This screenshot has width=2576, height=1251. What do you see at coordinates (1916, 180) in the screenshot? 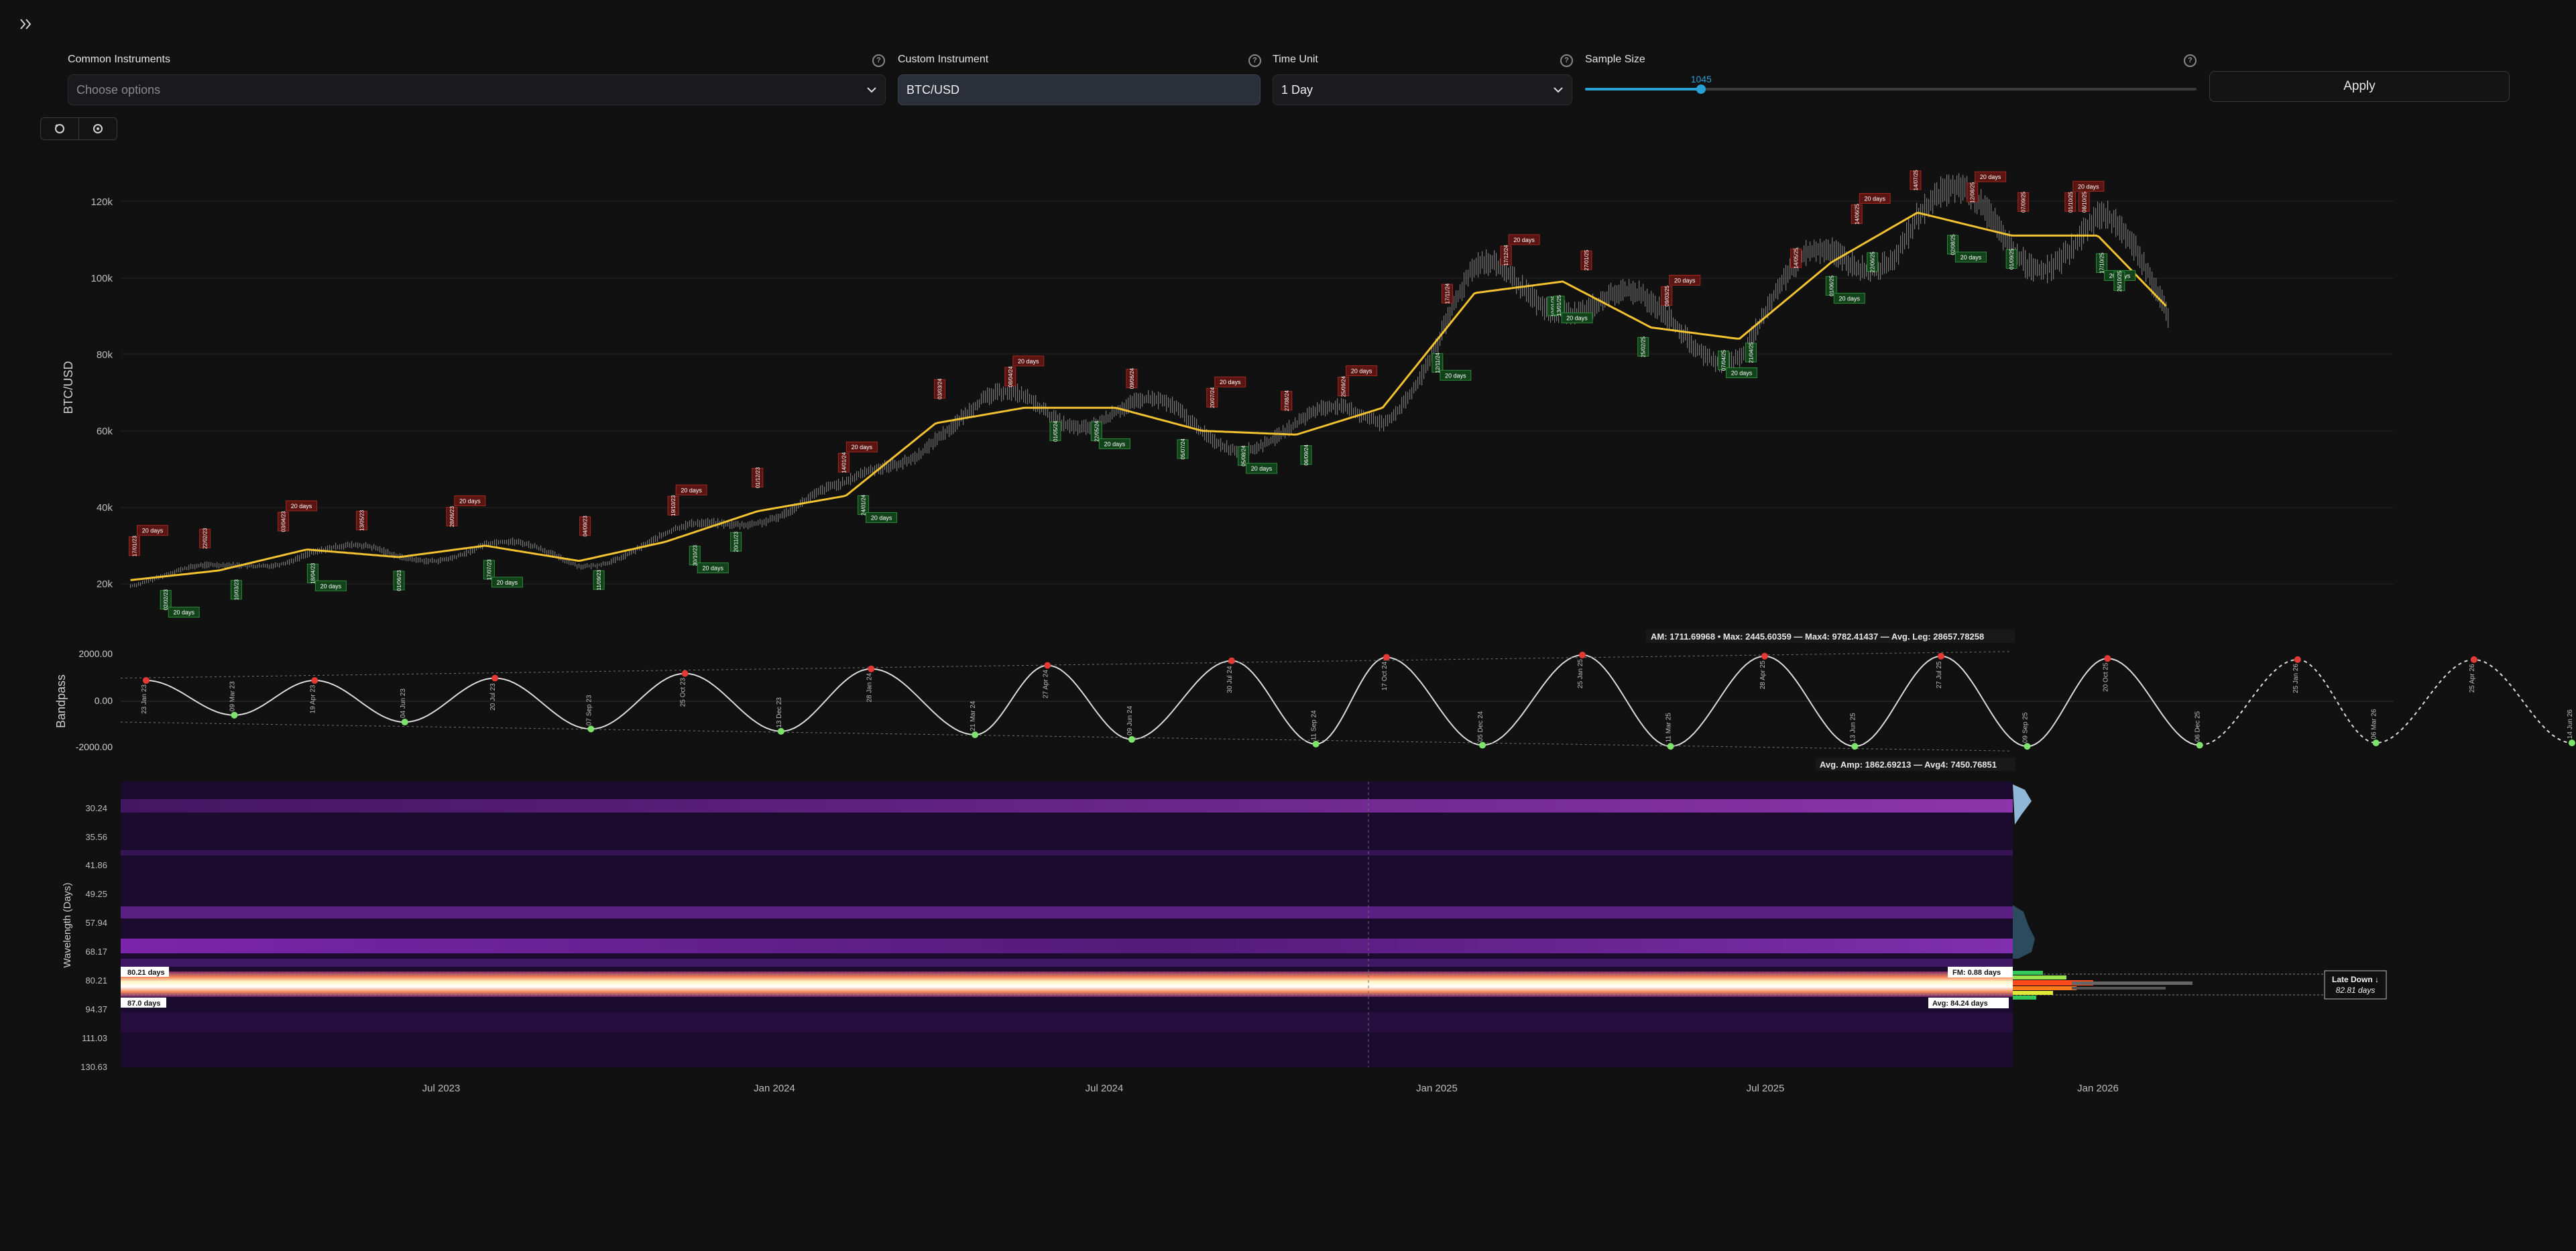
I see `cycle-date-text: 14/07/25` at bounding box center [1916, 180].